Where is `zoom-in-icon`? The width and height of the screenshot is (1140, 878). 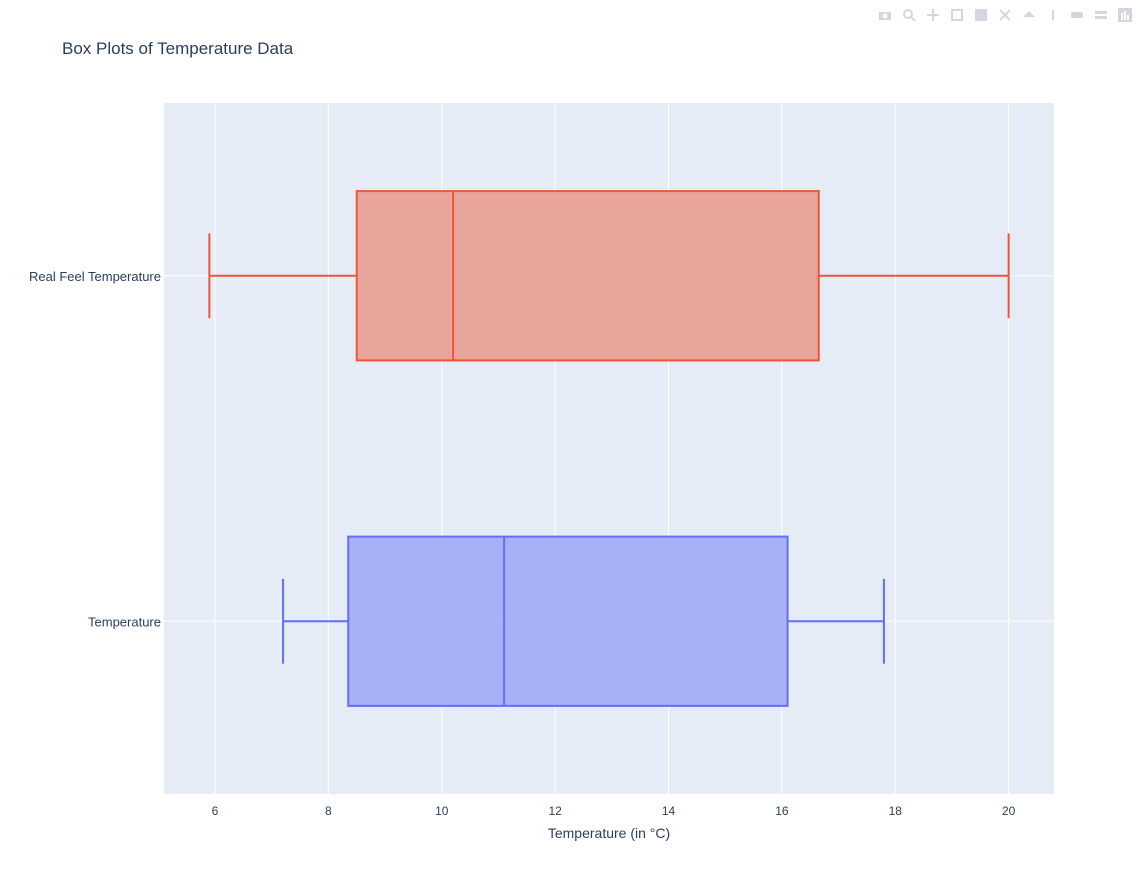
zoom-in-icon is located at coordinates (1005, 15).